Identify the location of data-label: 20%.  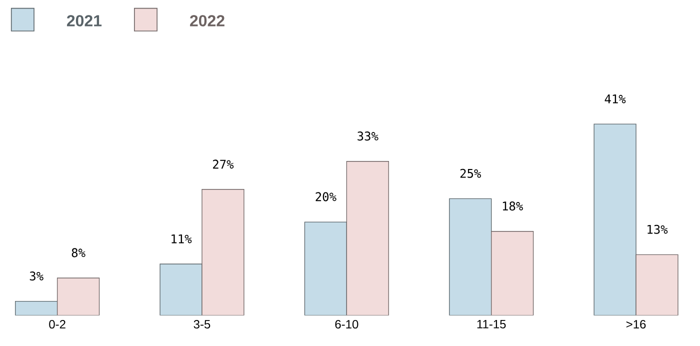
(326, 197).